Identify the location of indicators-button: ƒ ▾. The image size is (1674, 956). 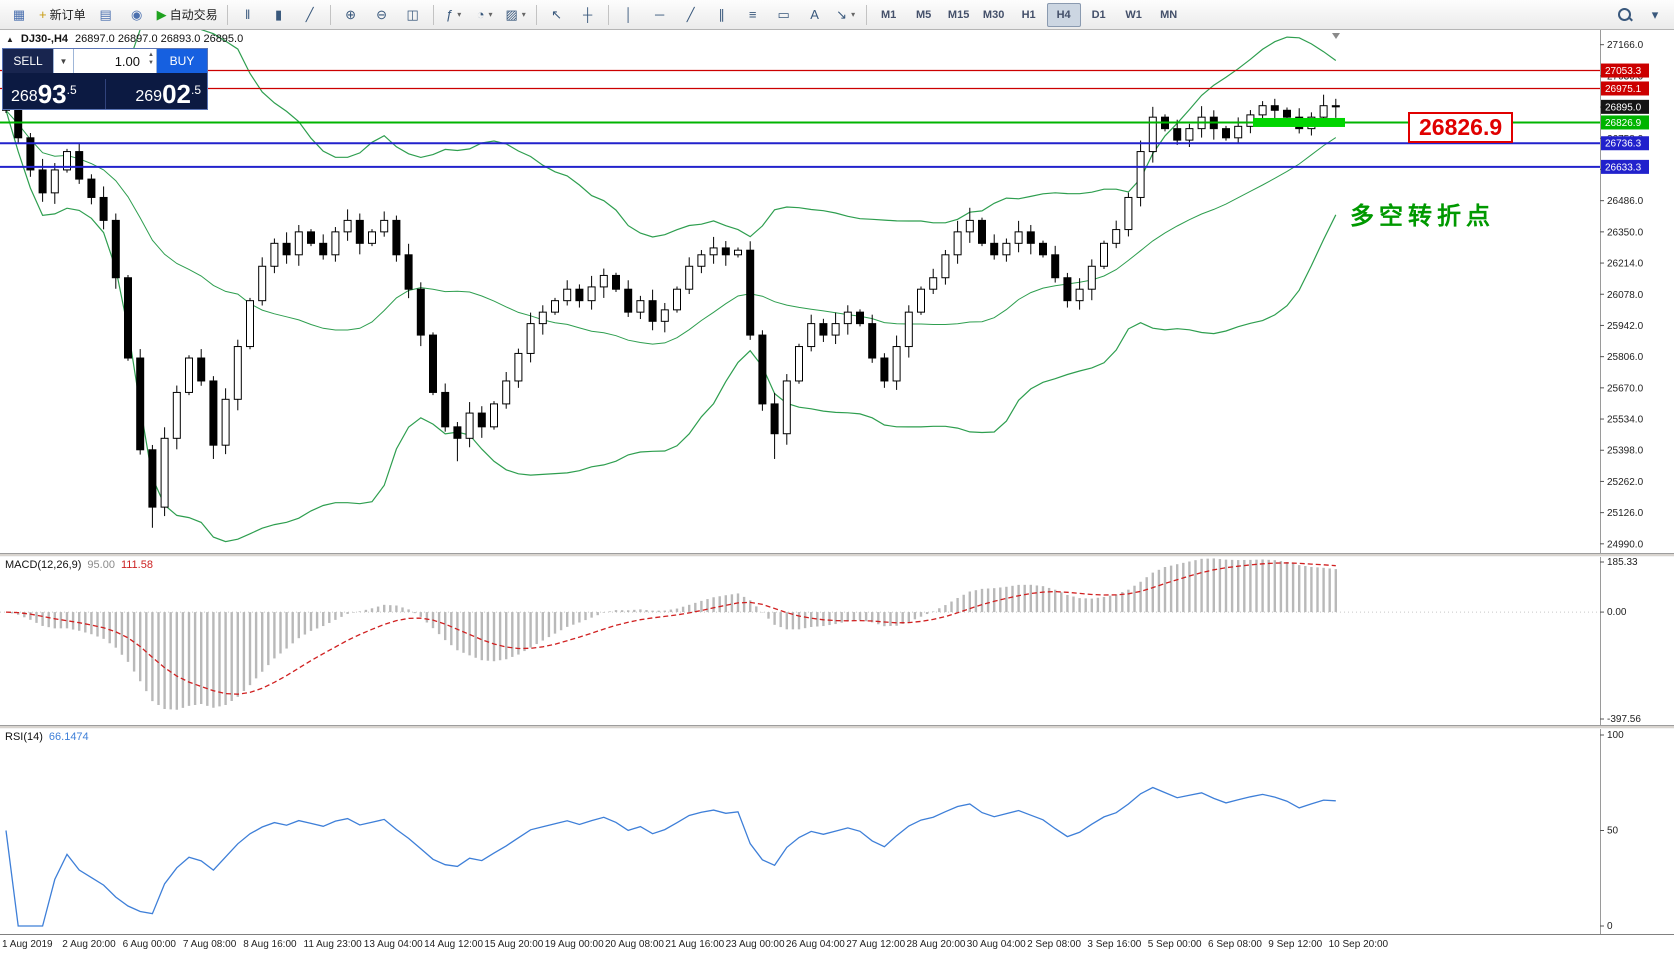
(454, 15).